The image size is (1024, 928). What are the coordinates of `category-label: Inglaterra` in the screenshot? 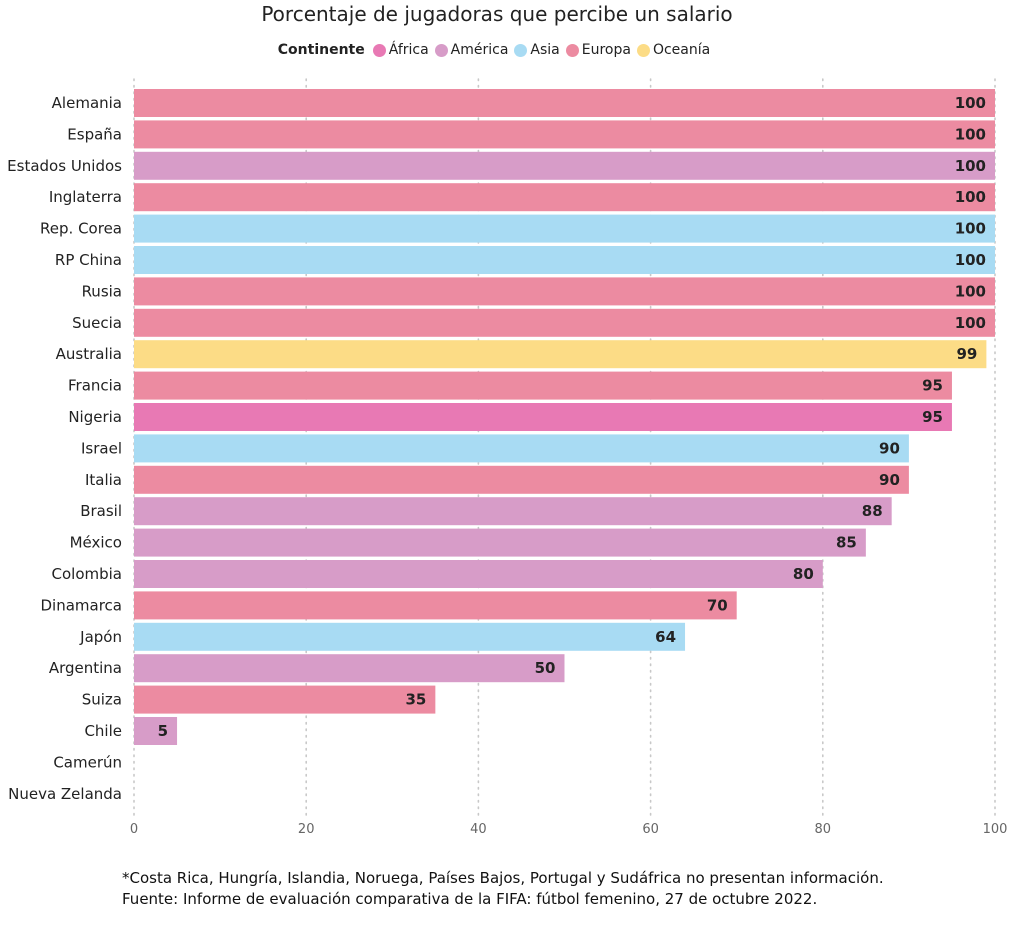 It's located at (85, 197).